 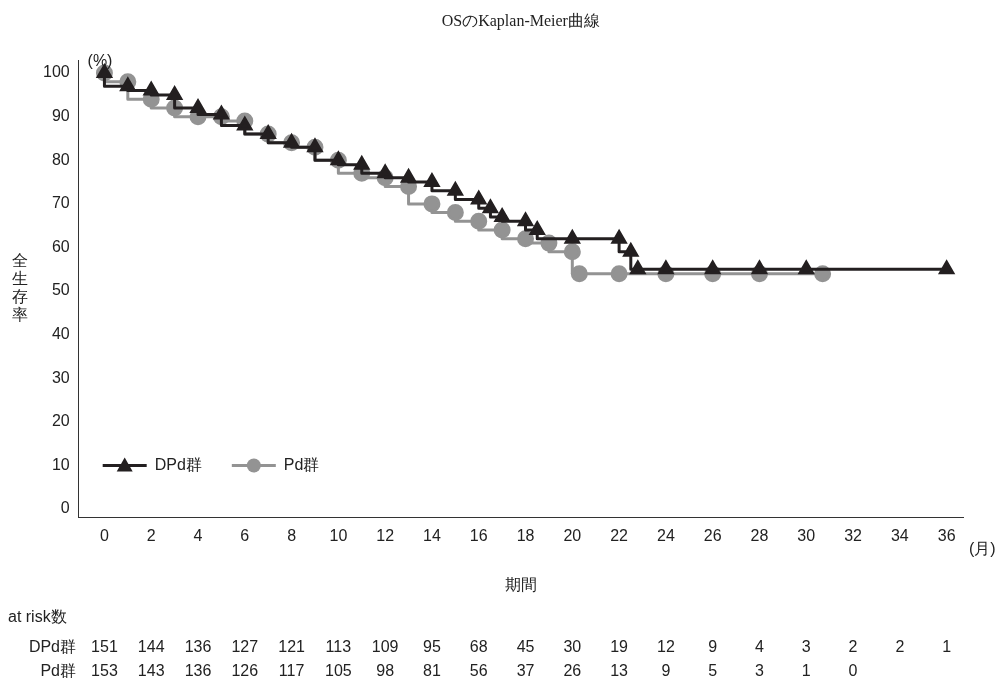 What do you see at coordinates (899, 535) in the screenshot?
I see `x-tick-label: 34` at bounding box center [899, 535].